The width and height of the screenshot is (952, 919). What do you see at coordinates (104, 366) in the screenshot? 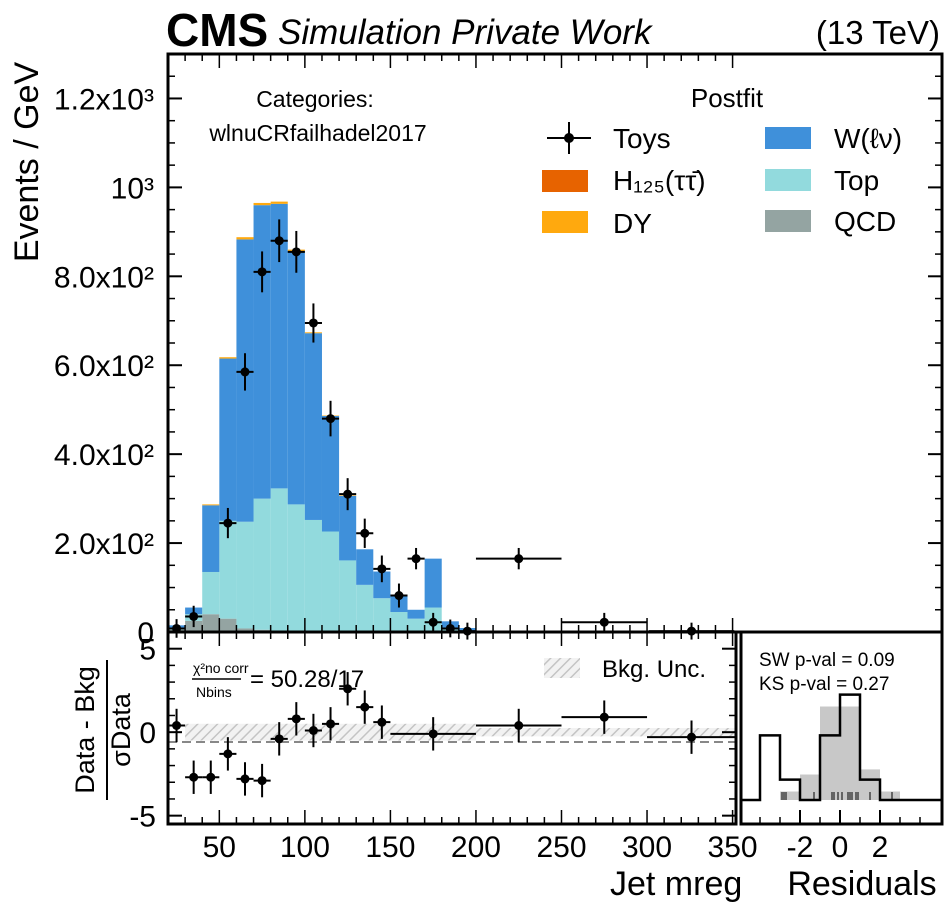
I see `main-ytick-label-3: 6.0x10²` at bounding box center [104, 366].